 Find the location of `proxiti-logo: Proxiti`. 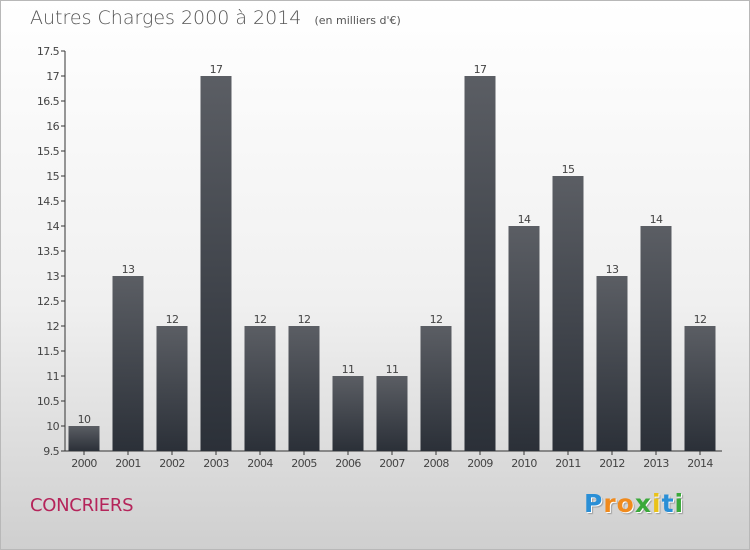

proxiti-logo: Proxiti is located at coordinates (634, 503).